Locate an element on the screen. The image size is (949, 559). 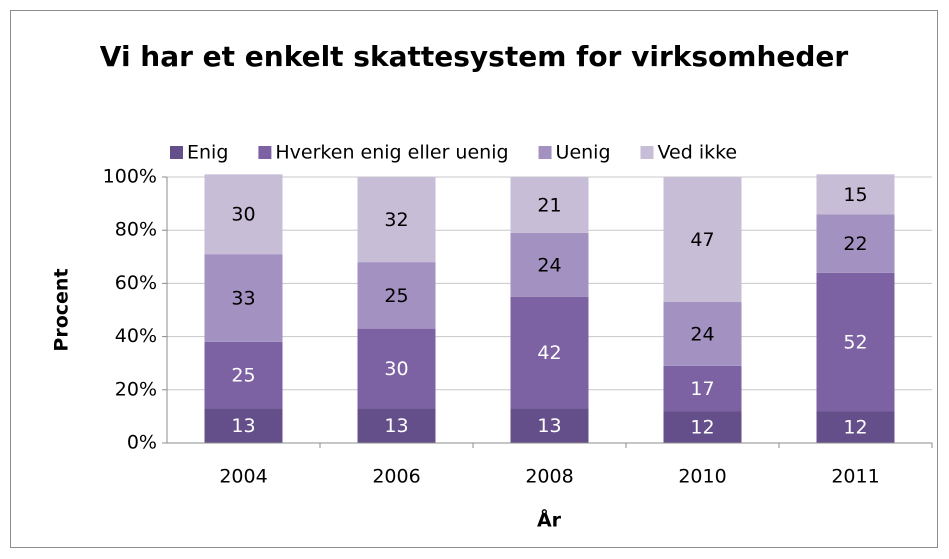
x-axis-label: År is located at coordinates (549, 520).